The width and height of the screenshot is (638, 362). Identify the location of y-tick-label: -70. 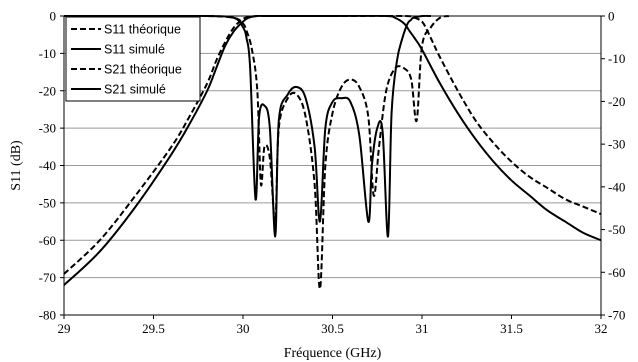
(47, 277).